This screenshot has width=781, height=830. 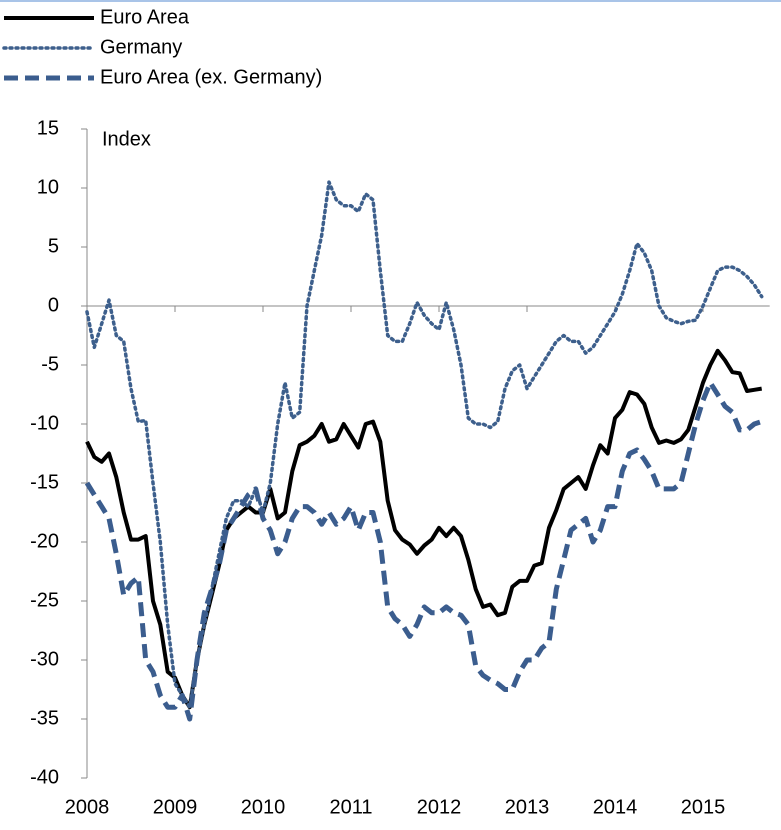 I want to click on y-tick-label: 15, so click(x=48, y=128).